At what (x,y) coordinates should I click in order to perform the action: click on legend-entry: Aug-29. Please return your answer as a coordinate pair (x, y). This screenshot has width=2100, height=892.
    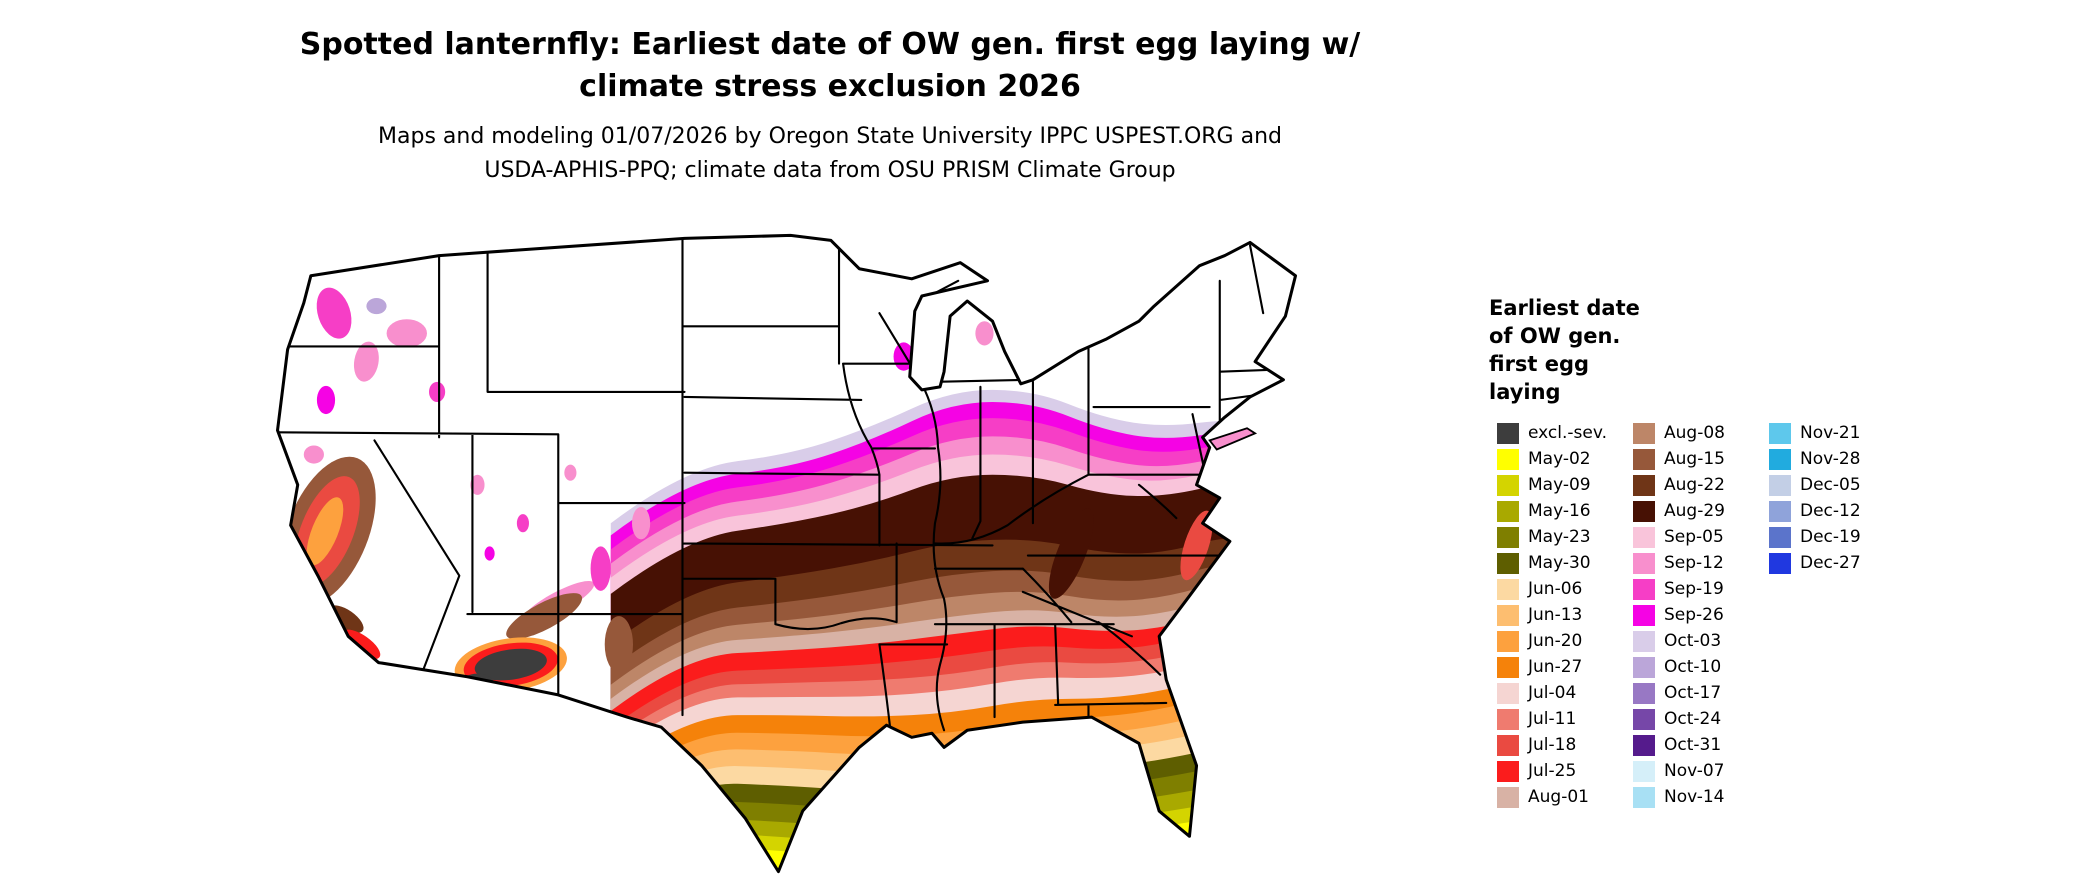
    Looking at the image, I should click on (1701, 511).